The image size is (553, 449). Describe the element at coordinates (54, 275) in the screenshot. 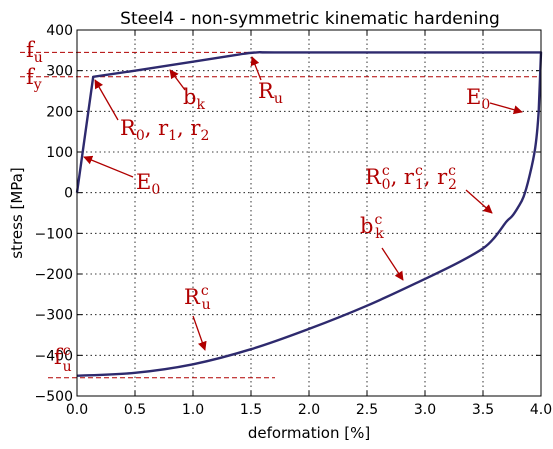

I see `y-tick-label: −200` at that location.